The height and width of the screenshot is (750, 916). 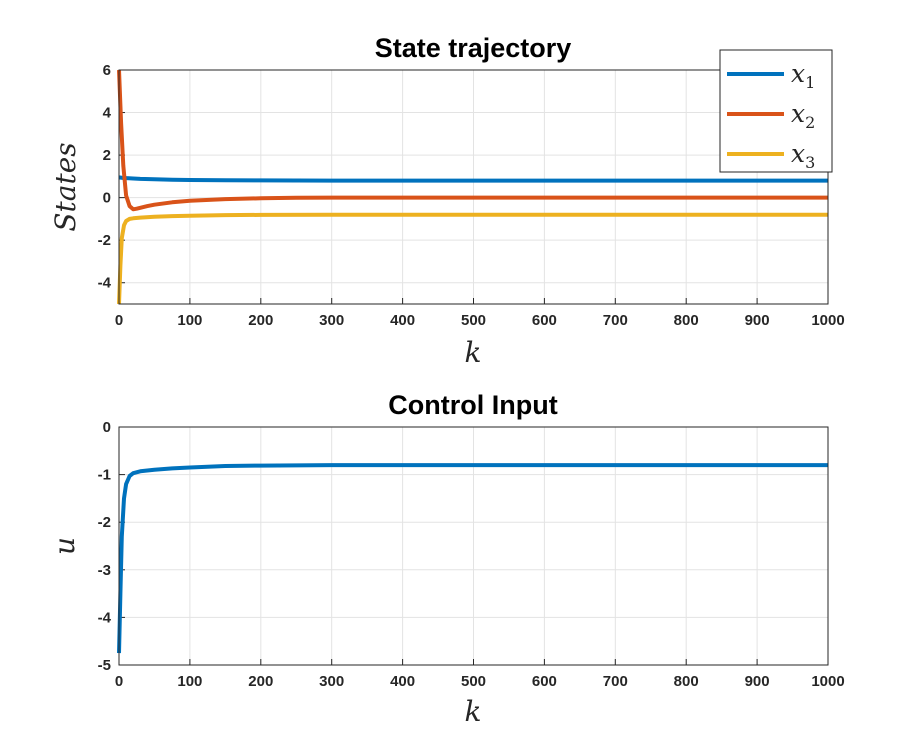 What do you see at coordinates (107, 70) in the screenshot?
I see `y-tick-label: 6` at bounding box center [107, 70].